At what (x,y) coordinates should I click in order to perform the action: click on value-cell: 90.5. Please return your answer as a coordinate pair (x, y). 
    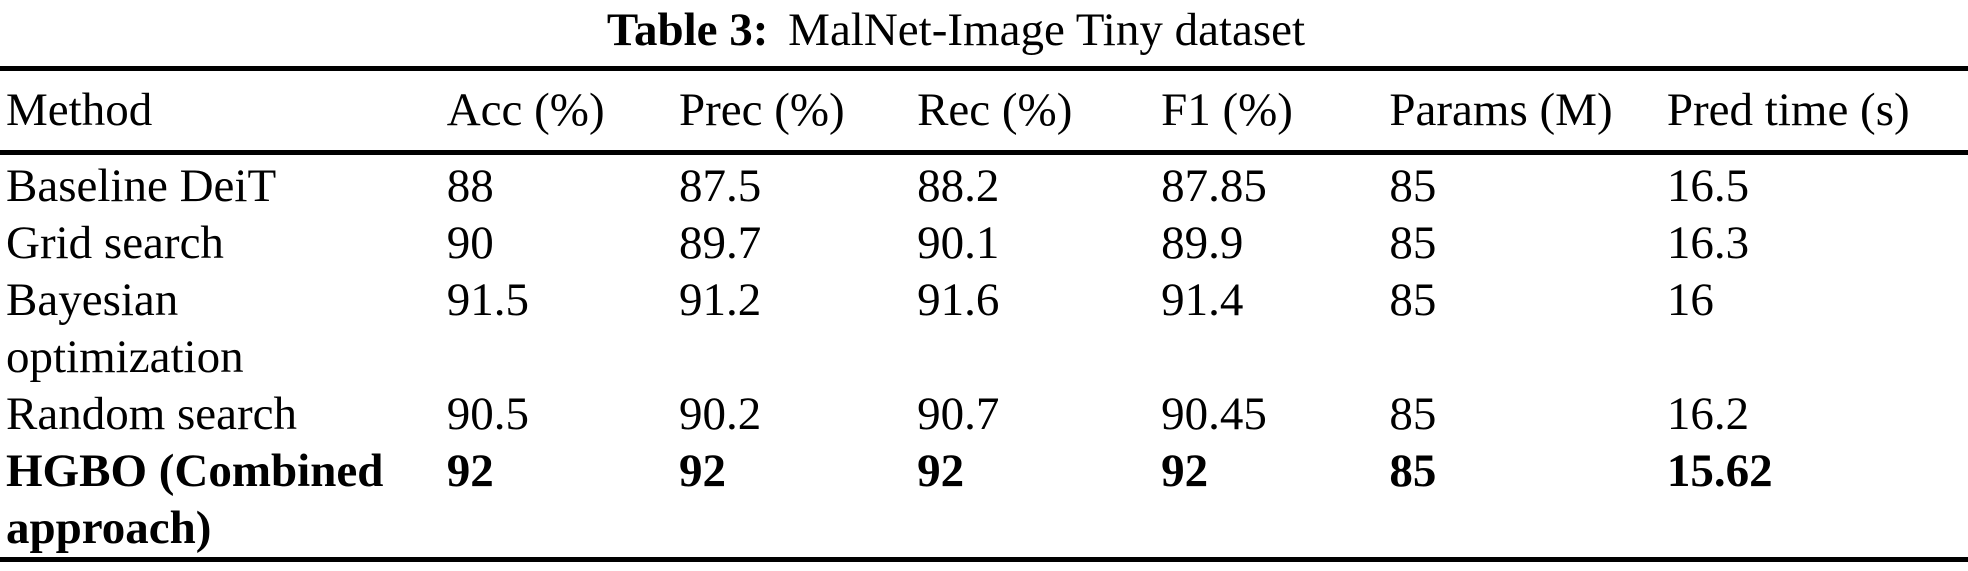
    Looking at the image, I should click on (487, 414).